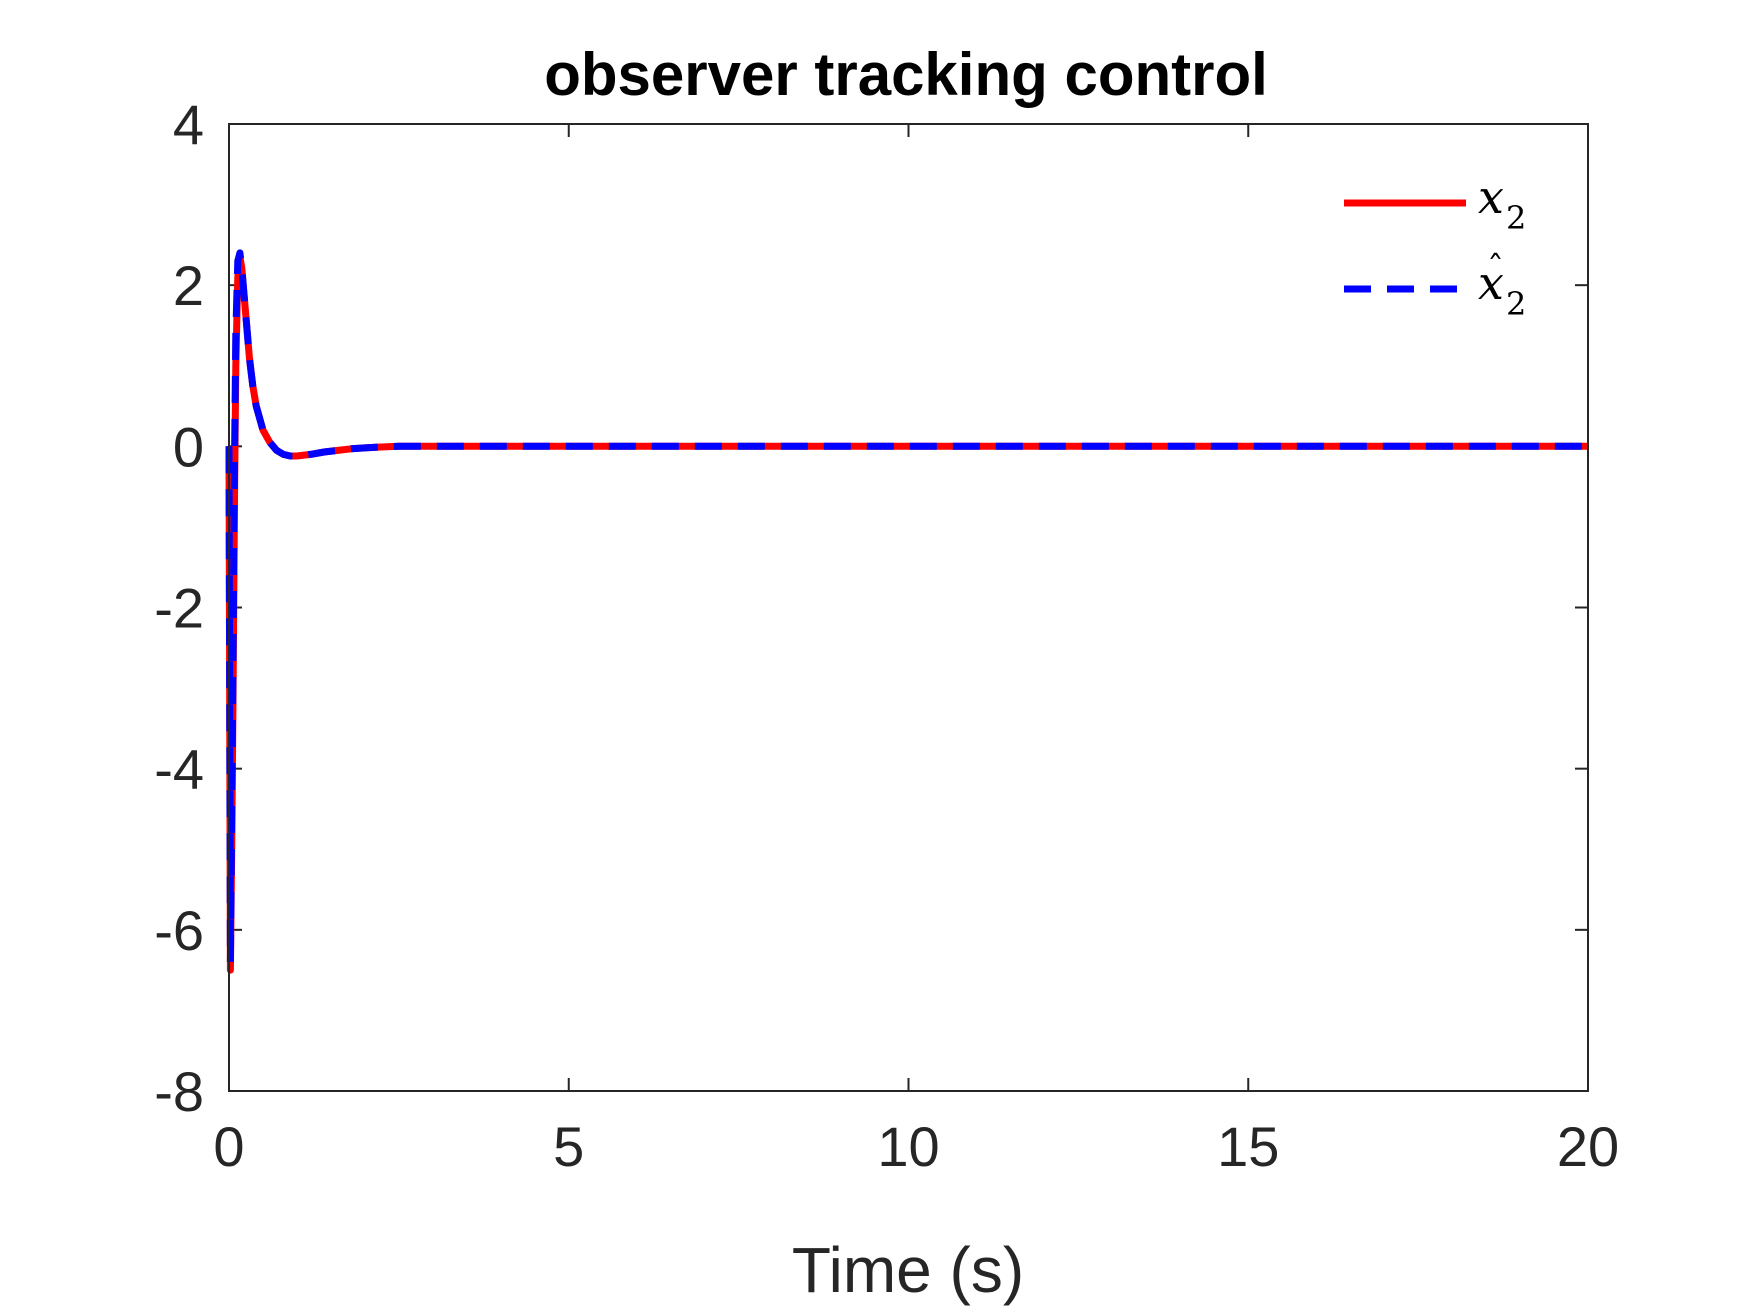 This screenshot has width=1750, height=1313. Describe the element at coordinates (908, 1146) in the screenshot. I see `x-tick-label: 10` at that location.